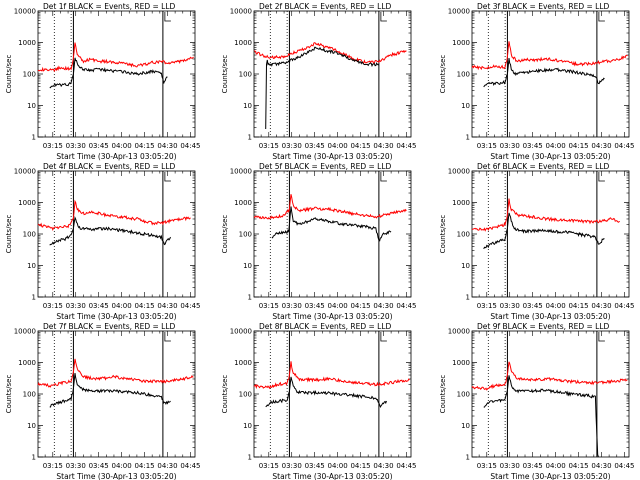 This screenshot has height=480, width=640. I want to click on panel-title: Det 2f BLACK = Events, RED = LLD, so click(325, 6).